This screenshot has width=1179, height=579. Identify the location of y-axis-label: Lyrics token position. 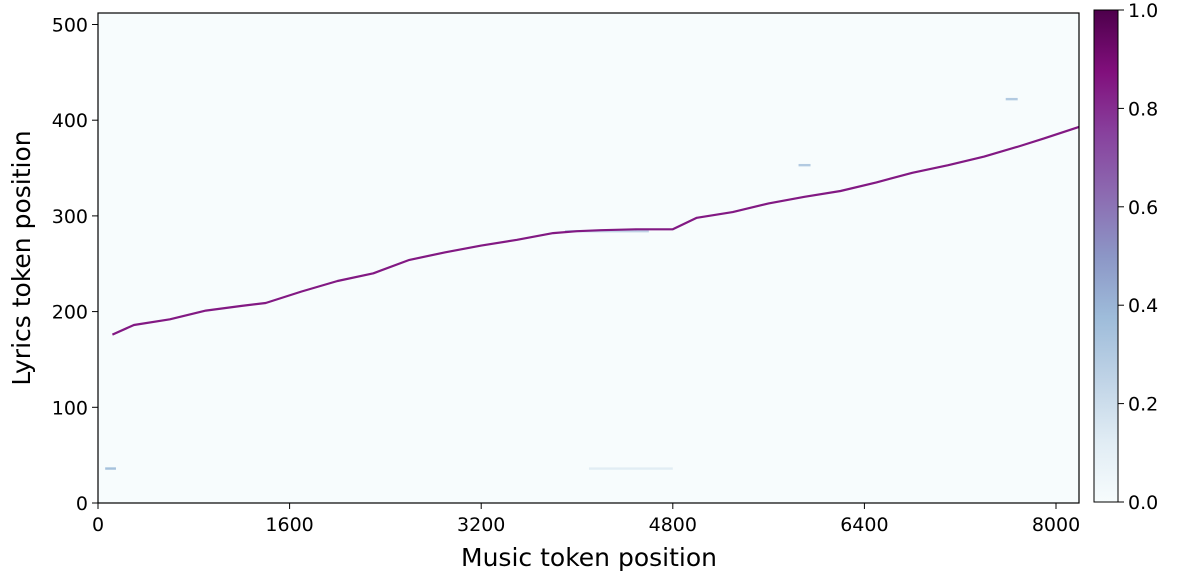
(21, 257).